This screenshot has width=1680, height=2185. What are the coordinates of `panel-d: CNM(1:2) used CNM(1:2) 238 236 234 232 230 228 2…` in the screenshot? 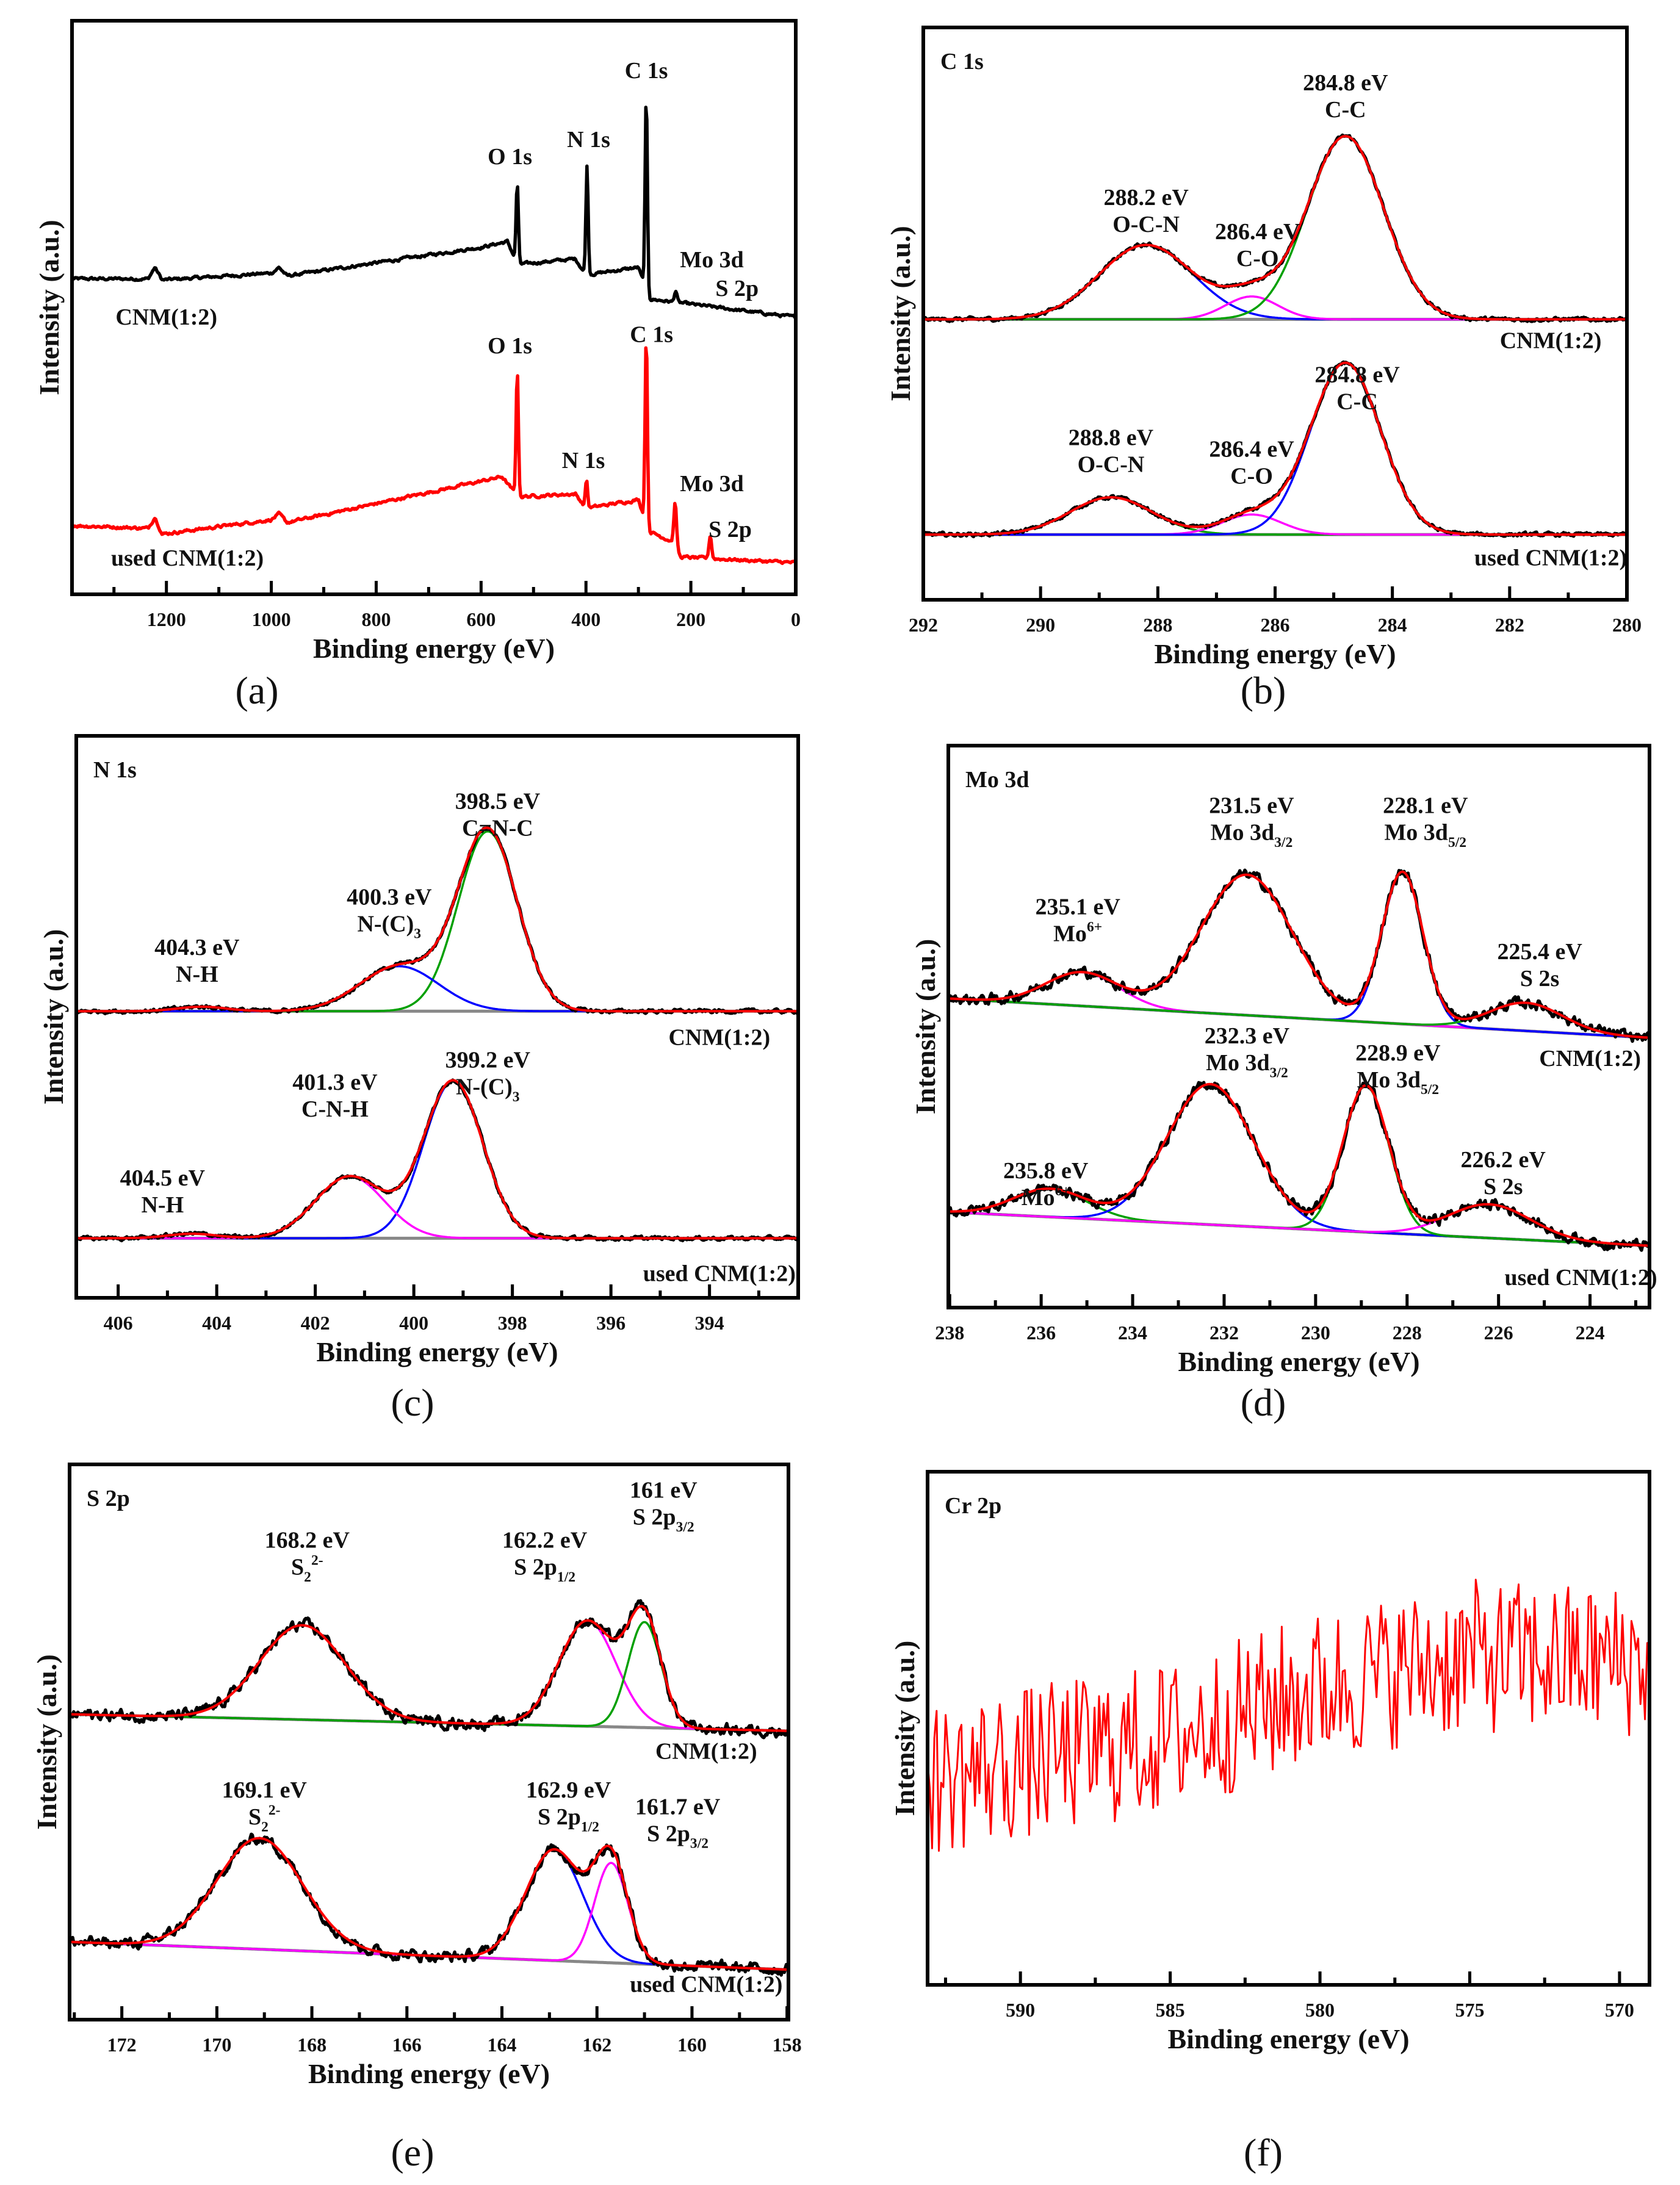 It's located at (1283, 1084).